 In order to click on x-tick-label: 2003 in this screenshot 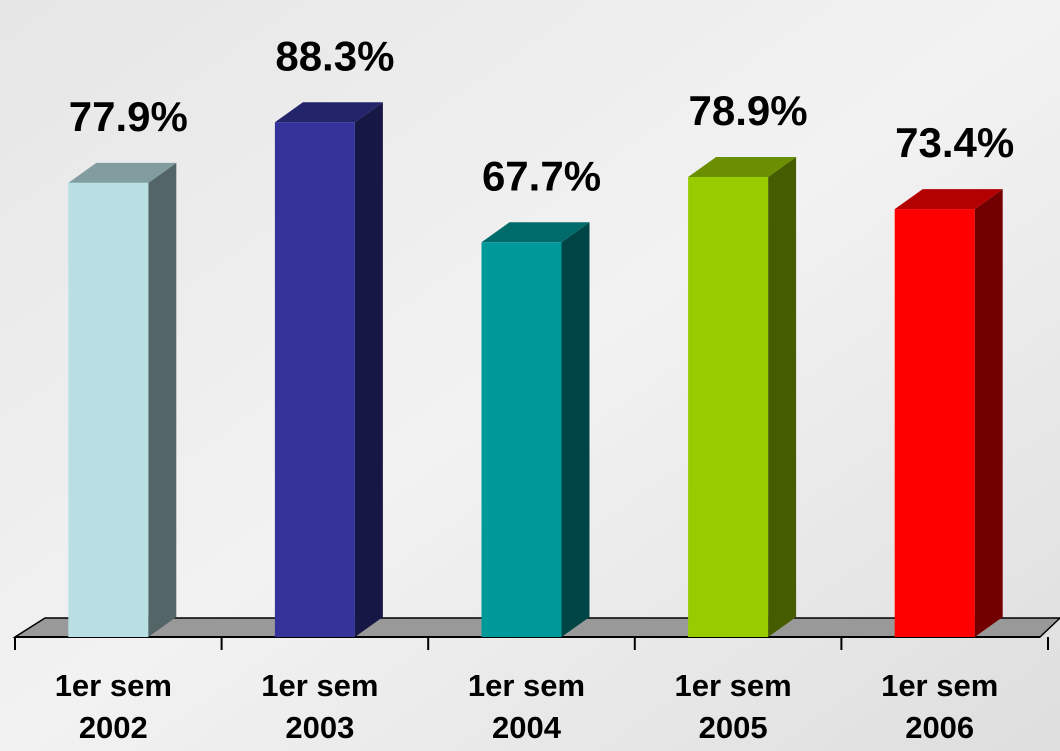, I will do `click(319, 727)`.